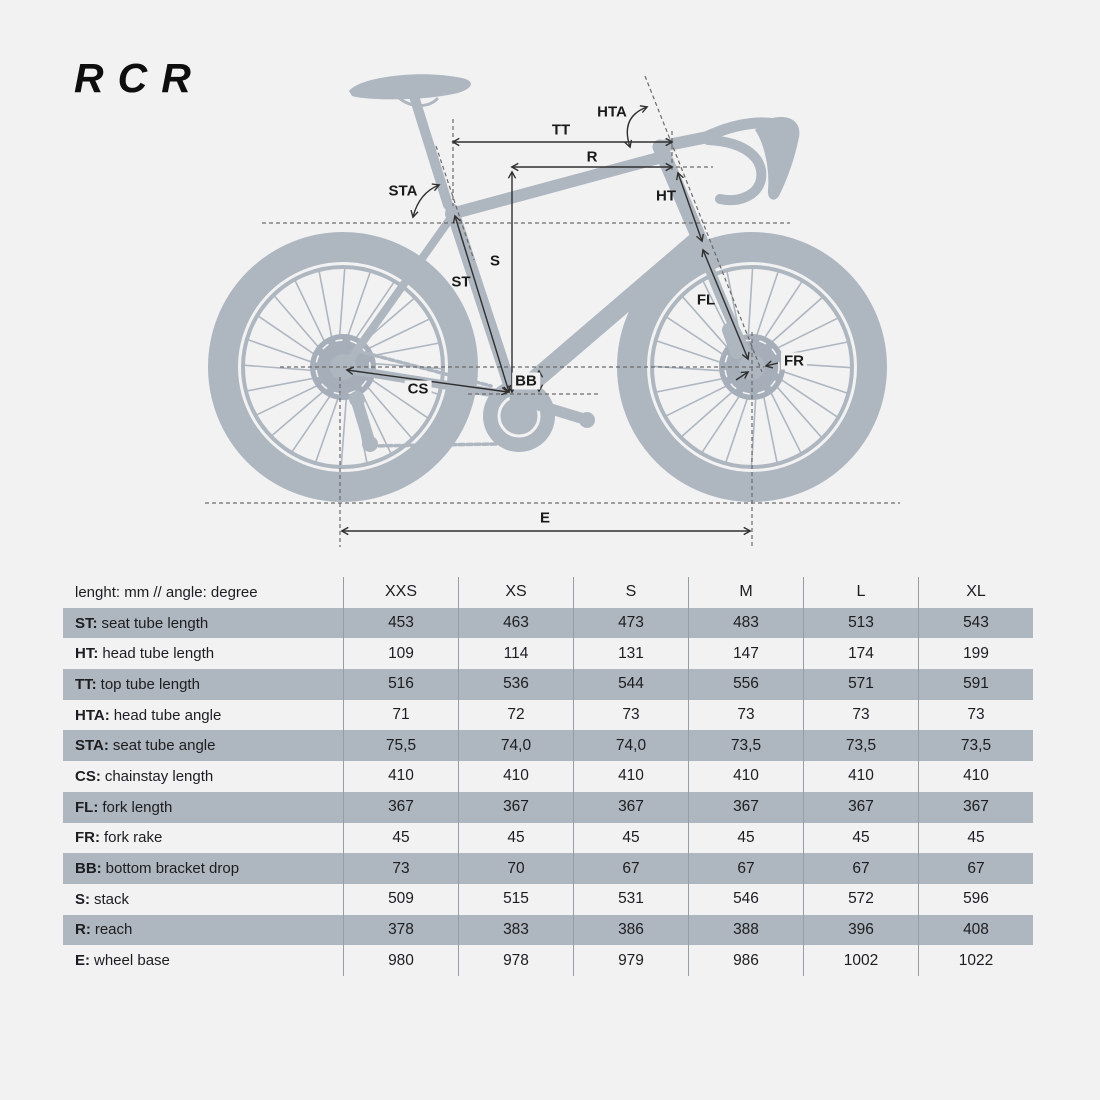 This screenshot has width=1100, height=1100. Describe the element at coordinates (666, 196) in the screenshot. I see `label-ht: HT` at that location.